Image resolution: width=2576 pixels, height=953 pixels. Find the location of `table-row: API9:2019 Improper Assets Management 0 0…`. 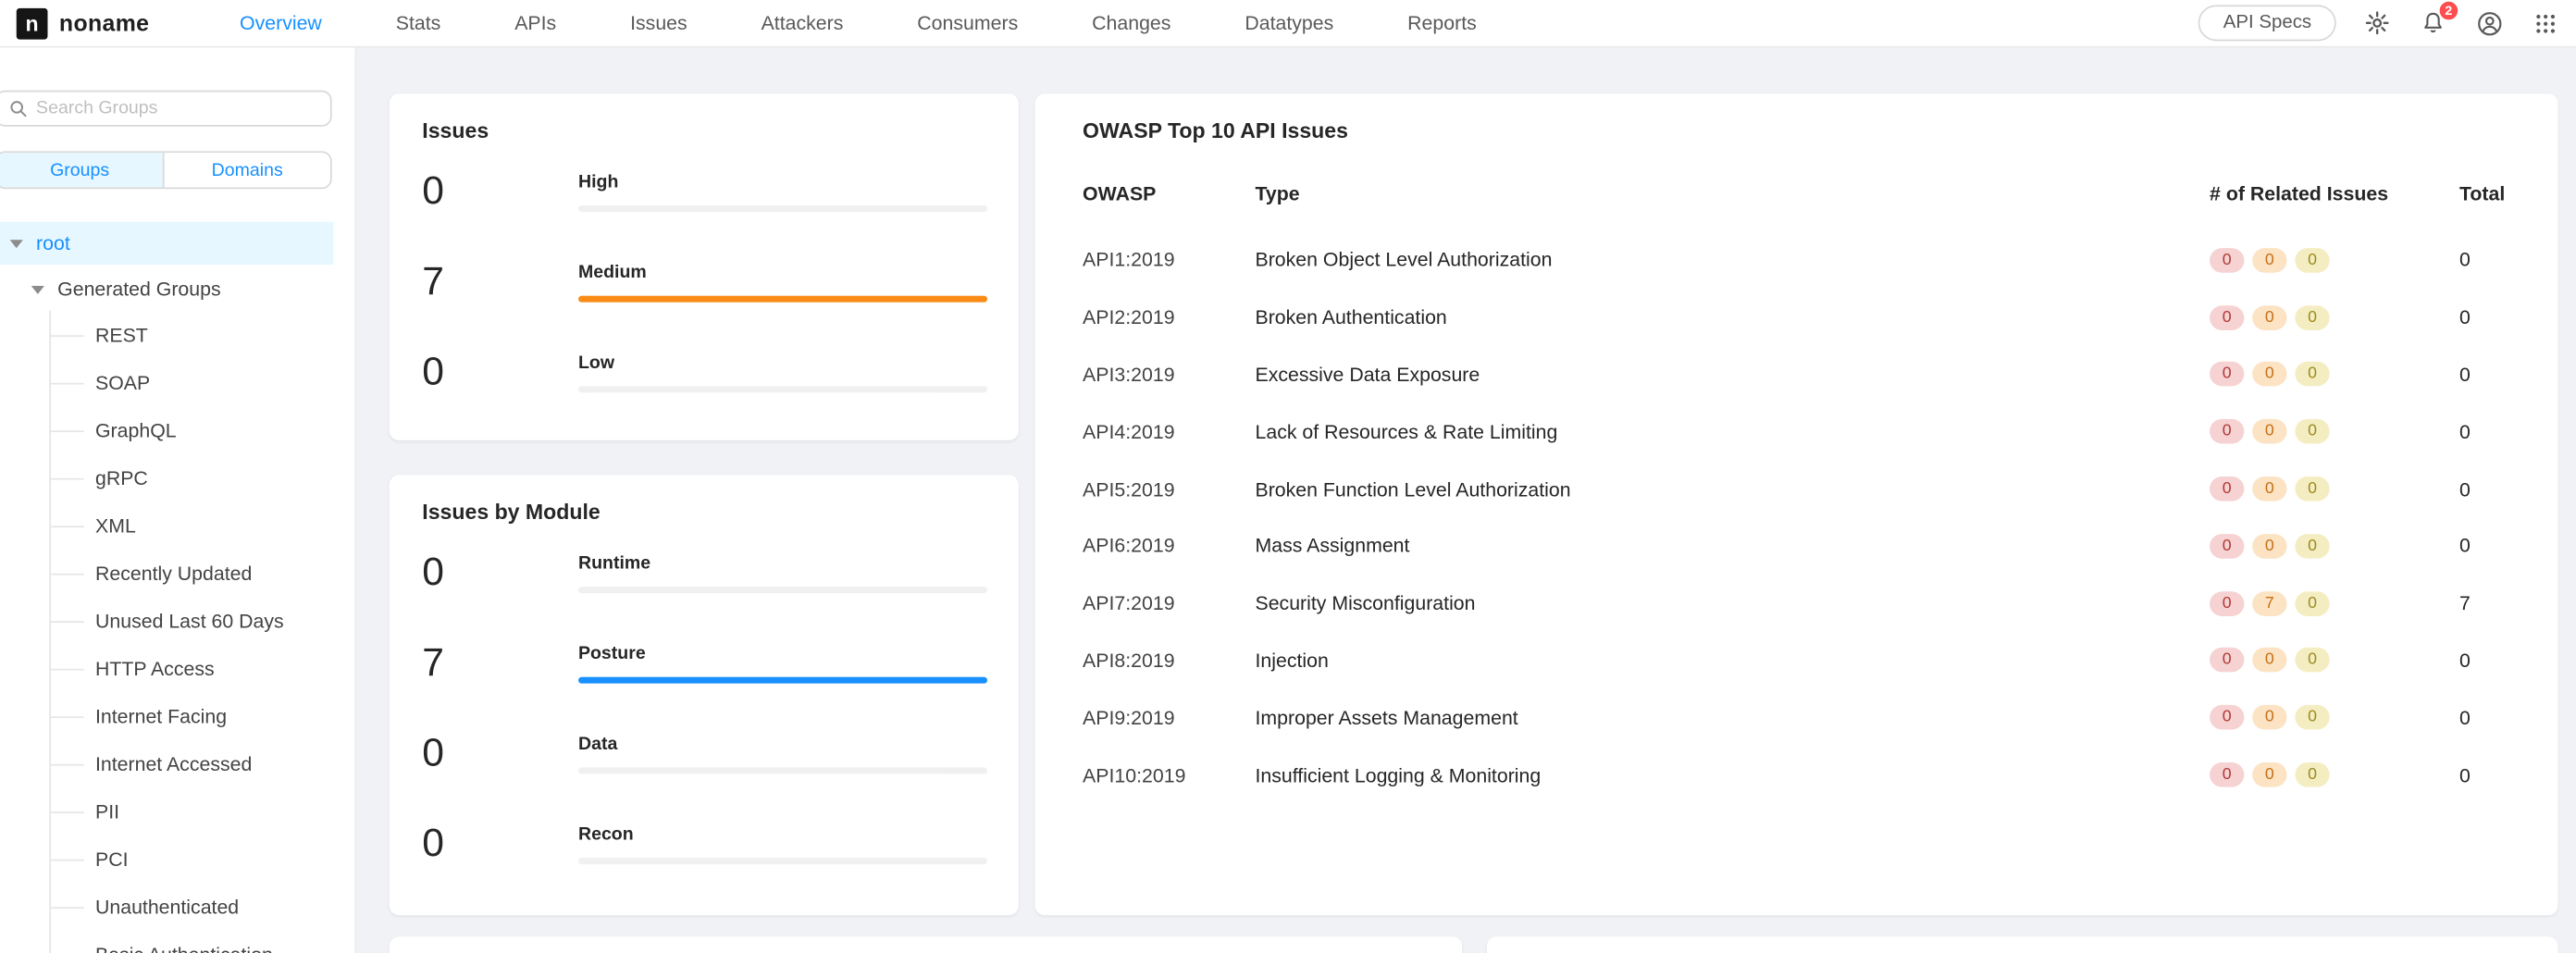

table-row: API9:2019 Improper Assets Management 0 0… is located at coordinates (1798, 718).